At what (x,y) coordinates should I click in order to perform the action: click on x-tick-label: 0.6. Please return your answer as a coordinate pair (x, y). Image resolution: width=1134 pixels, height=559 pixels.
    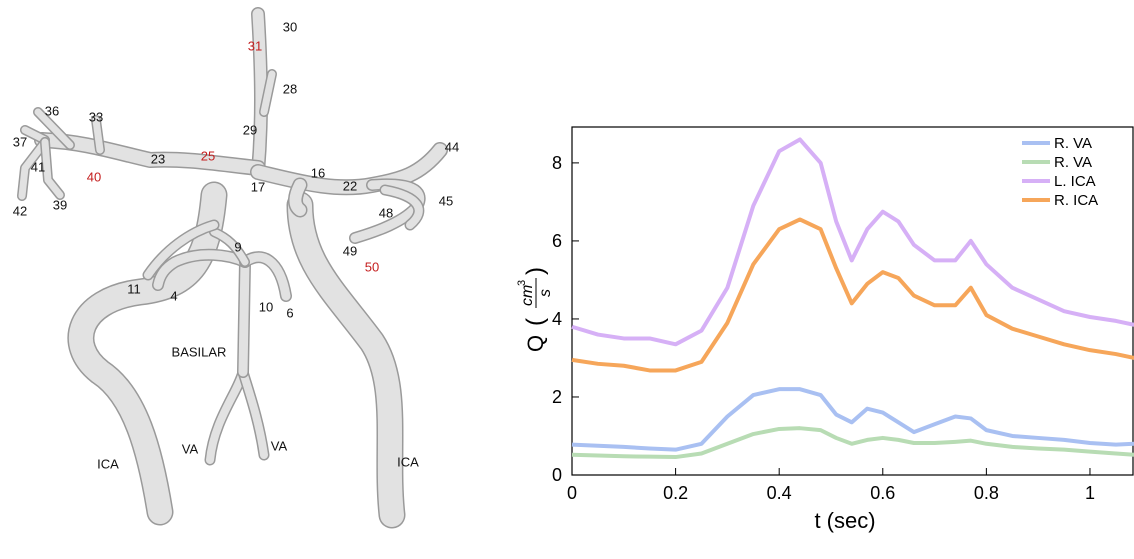
    Looking at the image, I should click on (882, 493).